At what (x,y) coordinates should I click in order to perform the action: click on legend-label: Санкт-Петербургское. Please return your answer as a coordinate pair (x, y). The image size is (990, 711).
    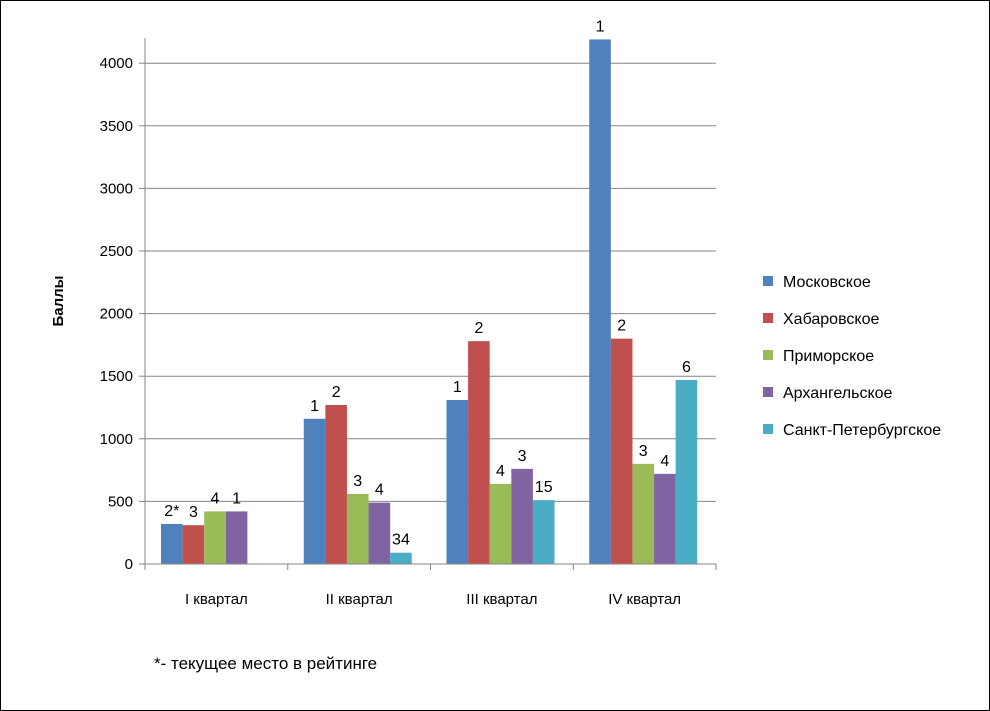
    Looking at the image, I should click on (862, 430).